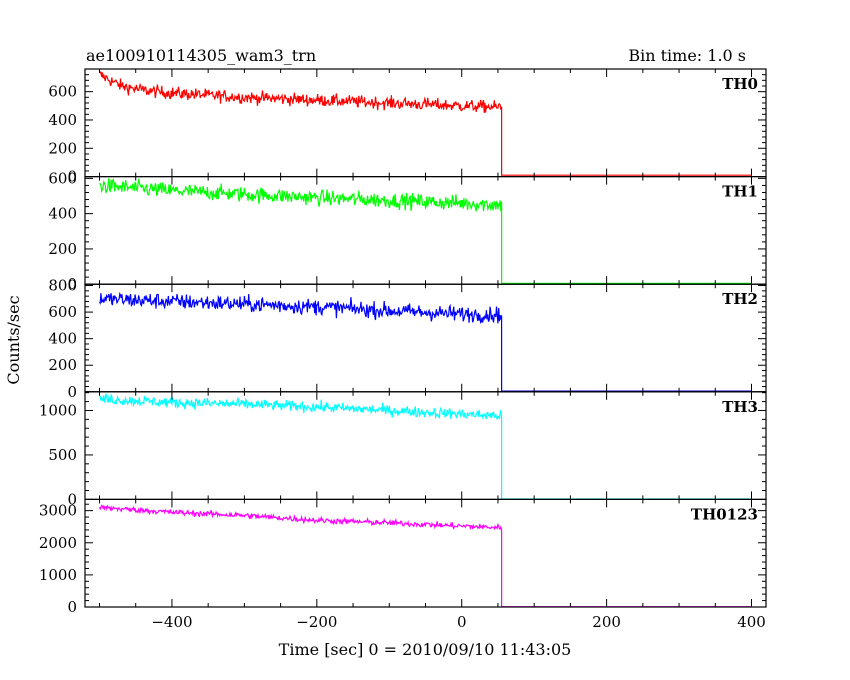 This screenshot has width=850, height=680. What do you see at coordinates (62, 455) in the screenshot?
I see `y-tick-label: 500` at bounding box center [62, 455].